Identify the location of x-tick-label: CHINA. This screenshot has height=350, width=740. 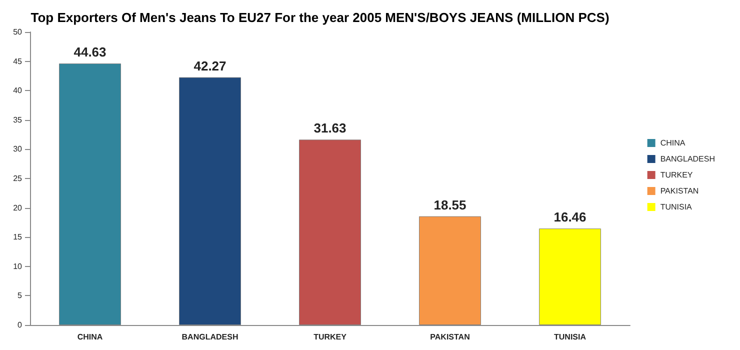
(90, 337).